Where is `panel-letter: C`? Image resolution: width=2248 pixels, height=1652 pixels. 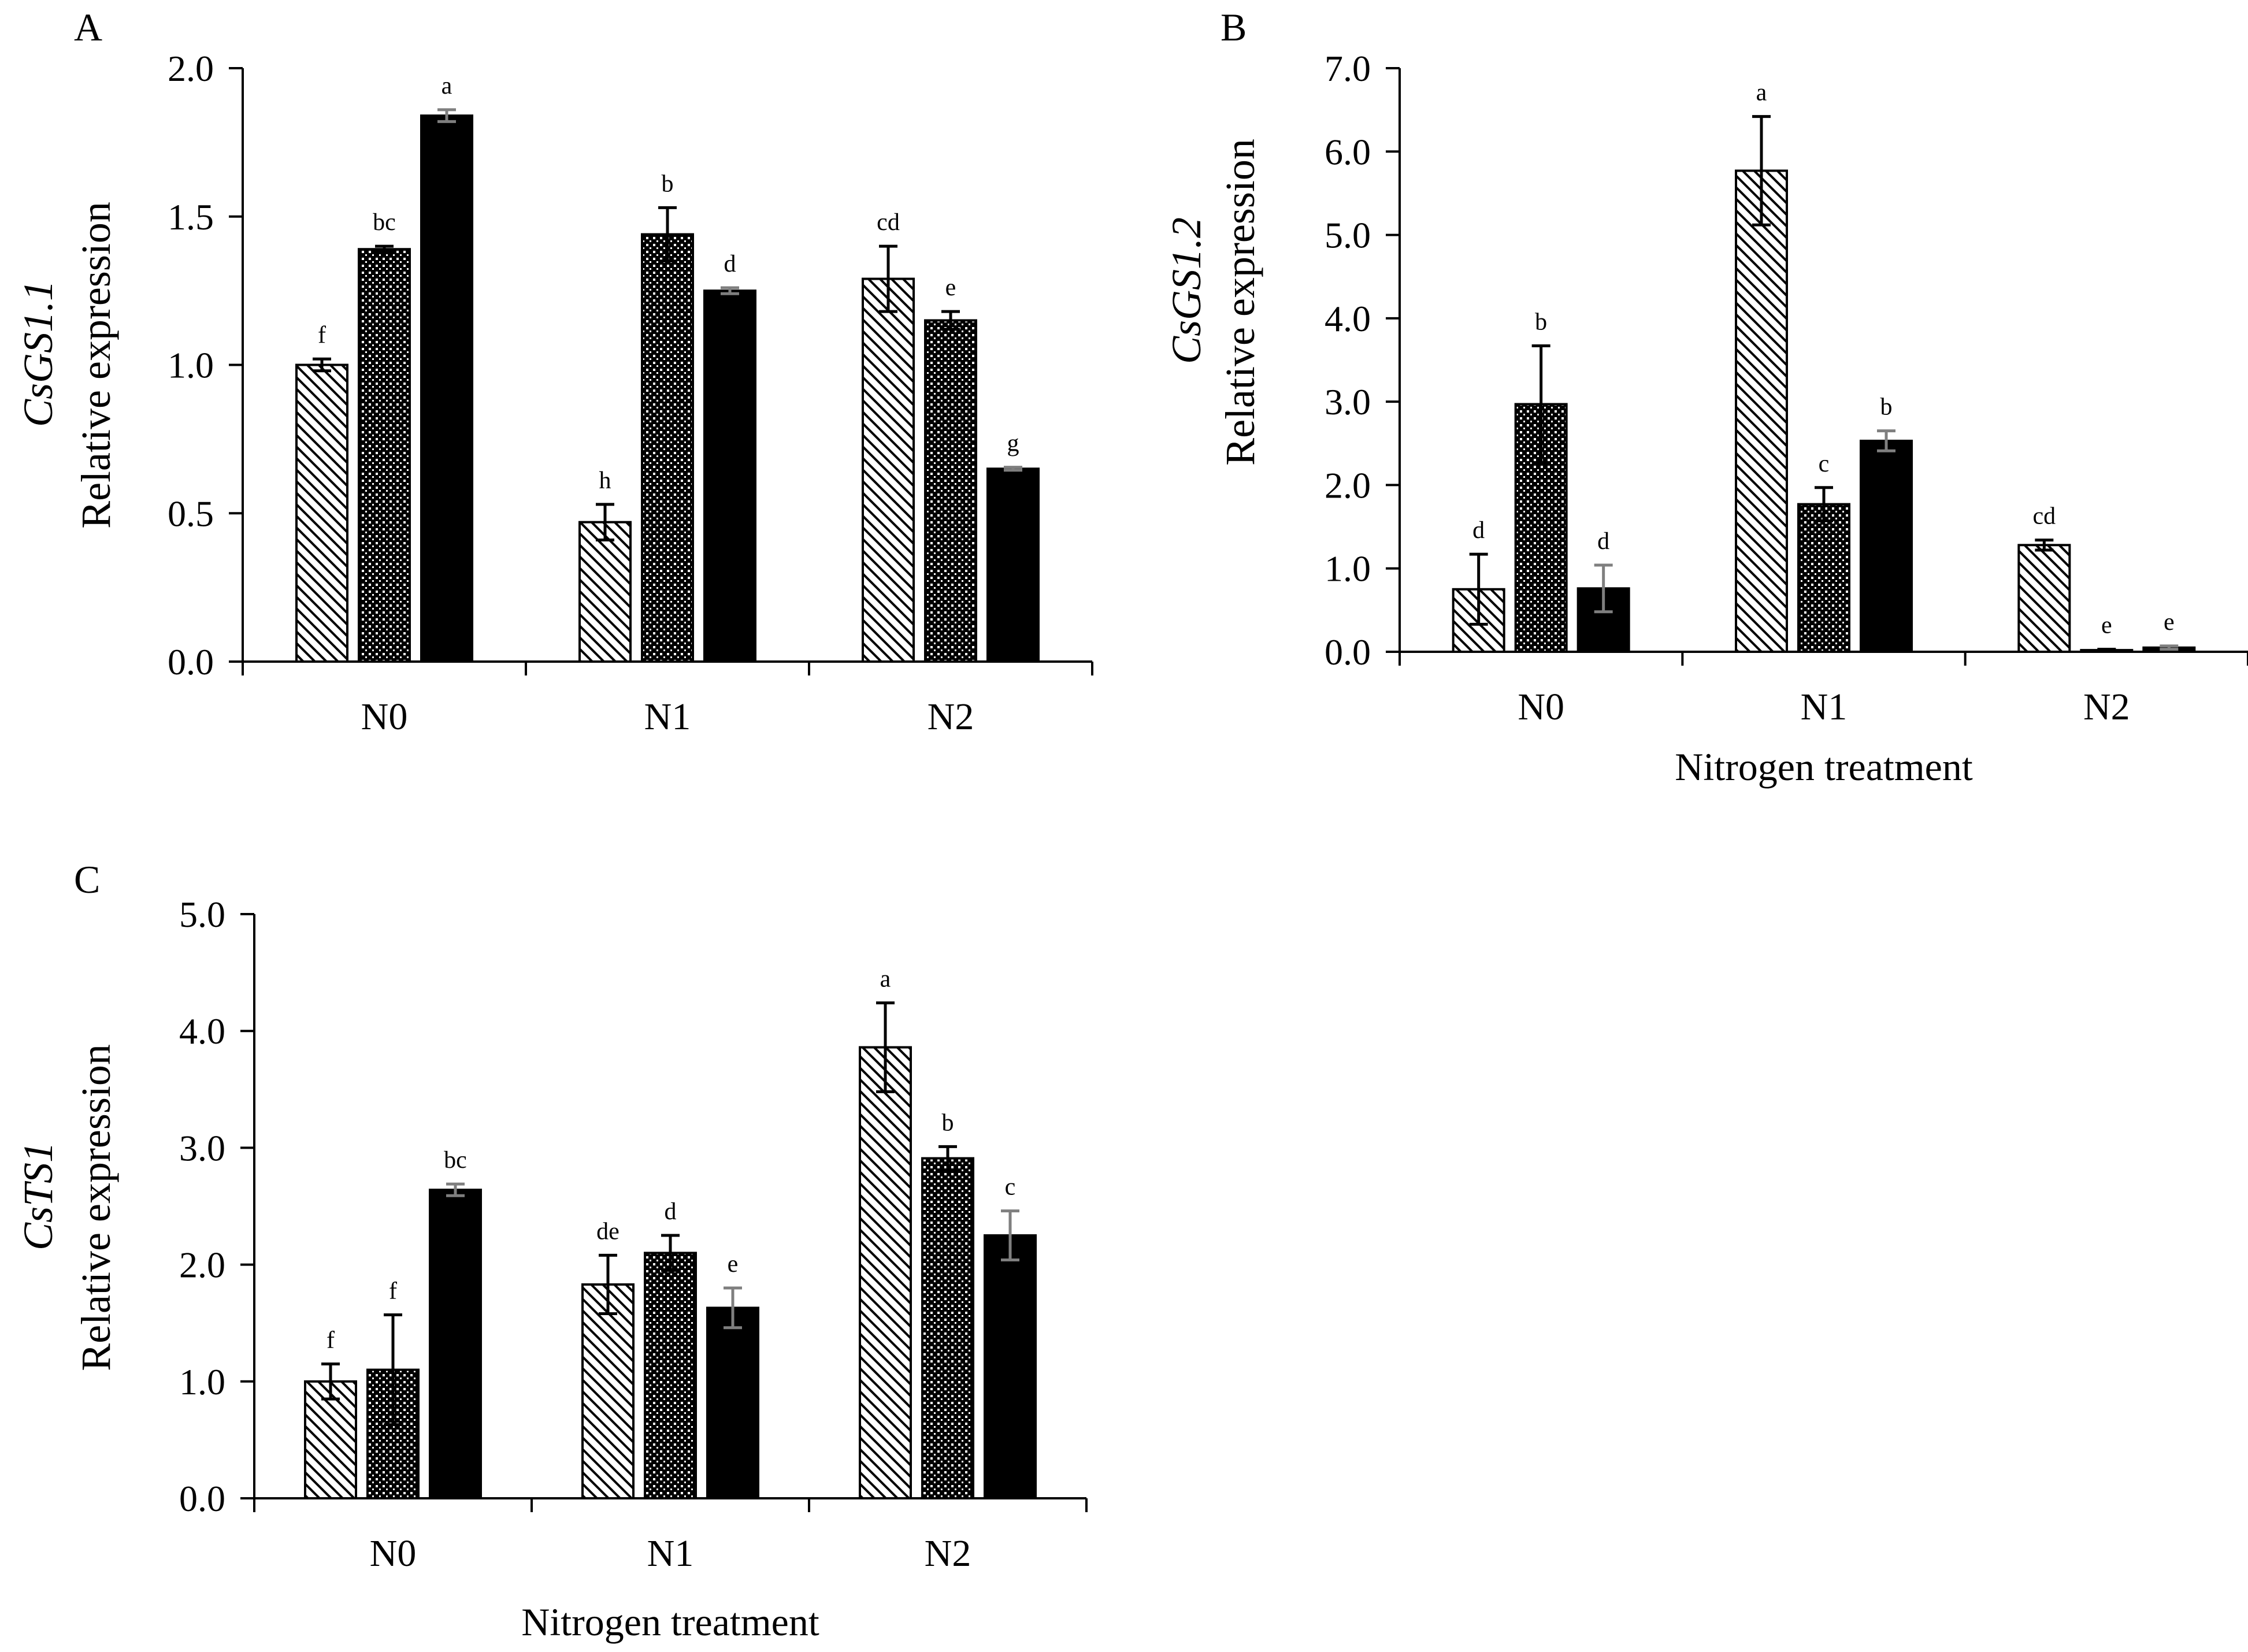 panel-letter: C is located at coordinates (87, 879).